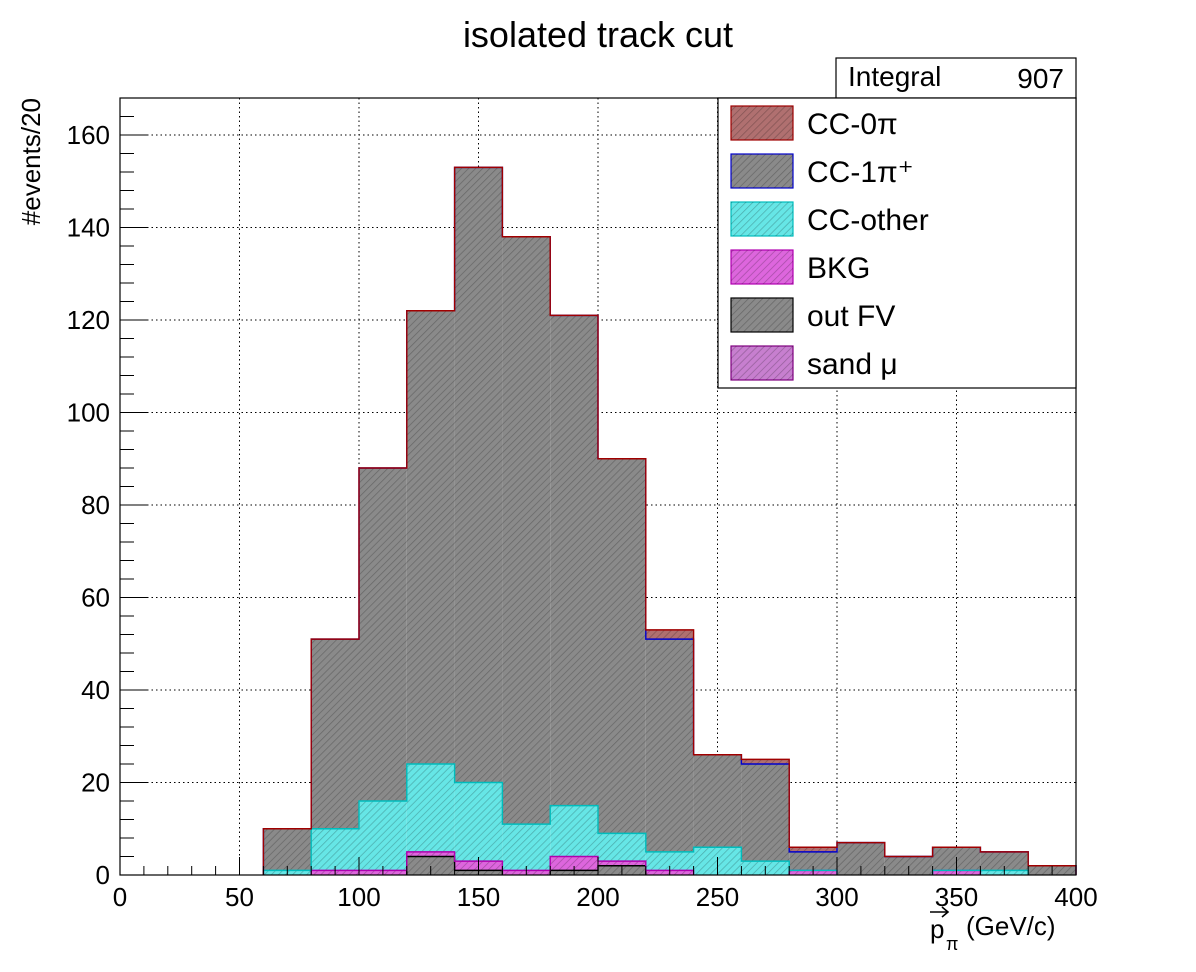 Image resolution: width=1196 pixels, height=972 pixels. I want to click on y-tick-label: 140, so click(88, 228).